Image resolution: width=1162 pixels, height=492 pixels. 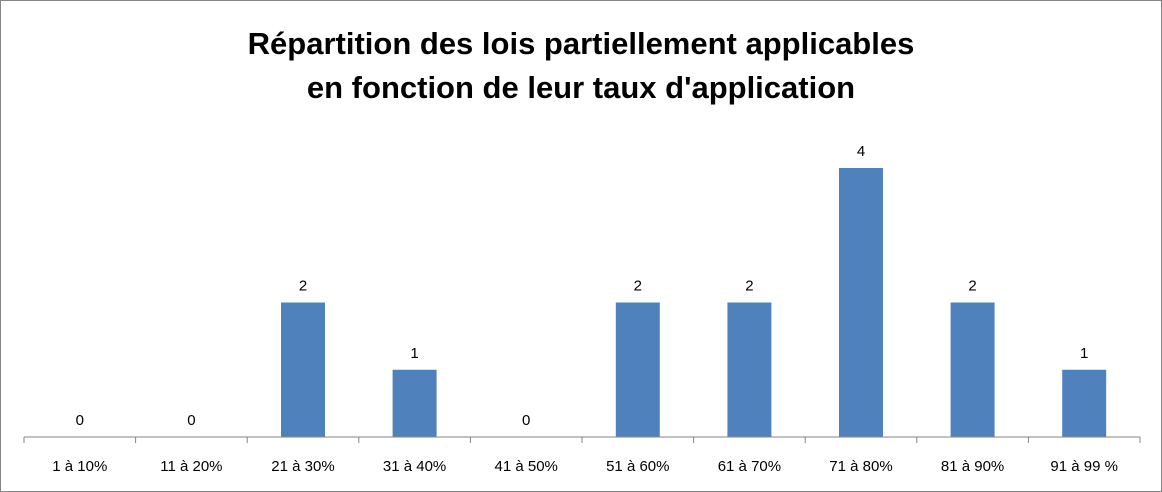 What do you see at coordinates (972, 466) in the screenshot?
I see `x-tick-label: 81 à 90%` at bounding box center [972, 466].